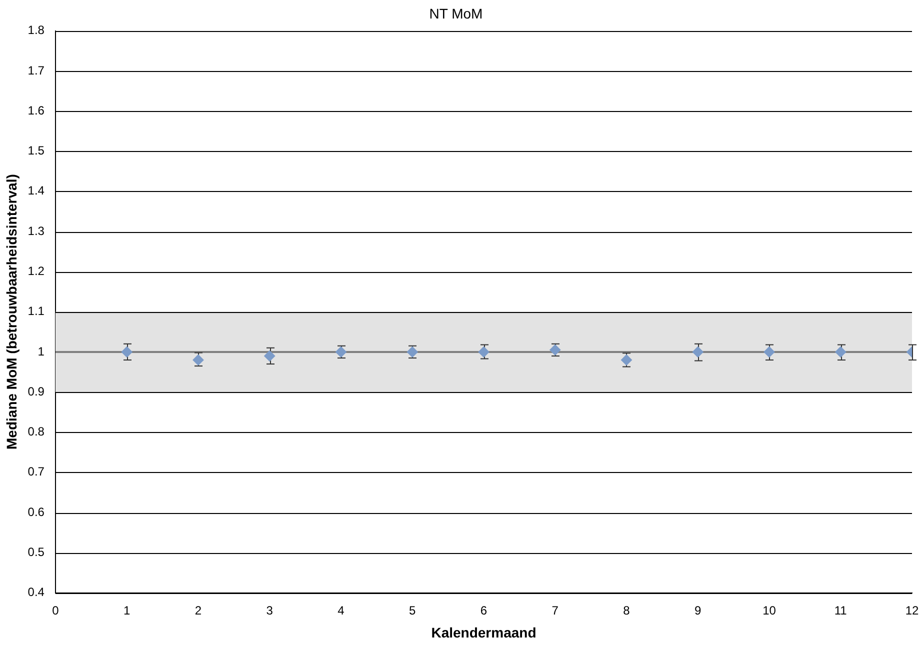  I want to click on x-tick-label: 9, so click(698, 610).